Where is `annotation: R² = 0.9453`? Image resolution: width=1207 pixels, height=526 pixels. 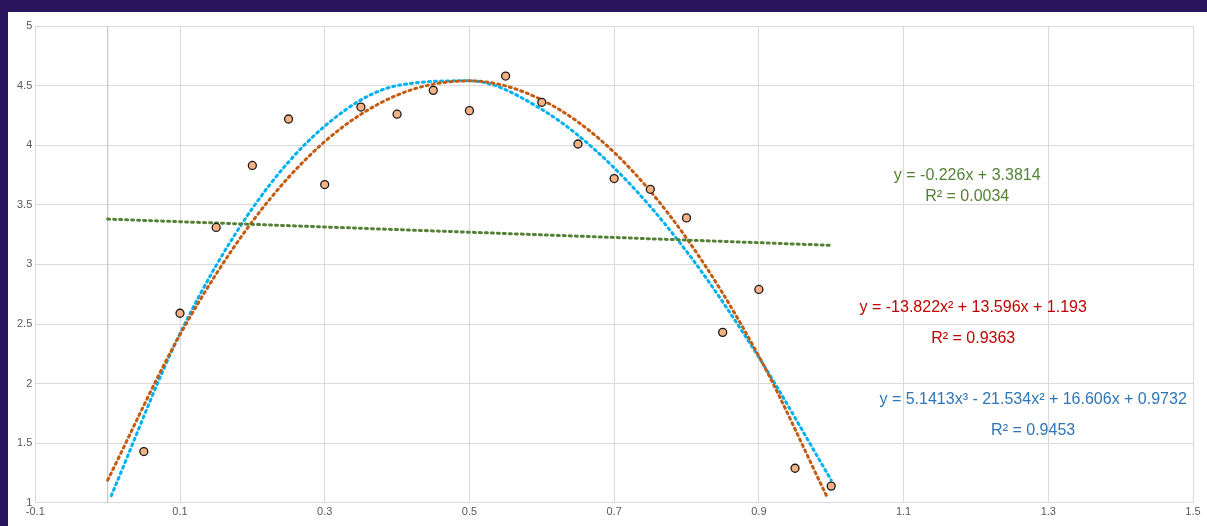 annotation: R² = 0.9453 is located at coordinates (1033, 430).